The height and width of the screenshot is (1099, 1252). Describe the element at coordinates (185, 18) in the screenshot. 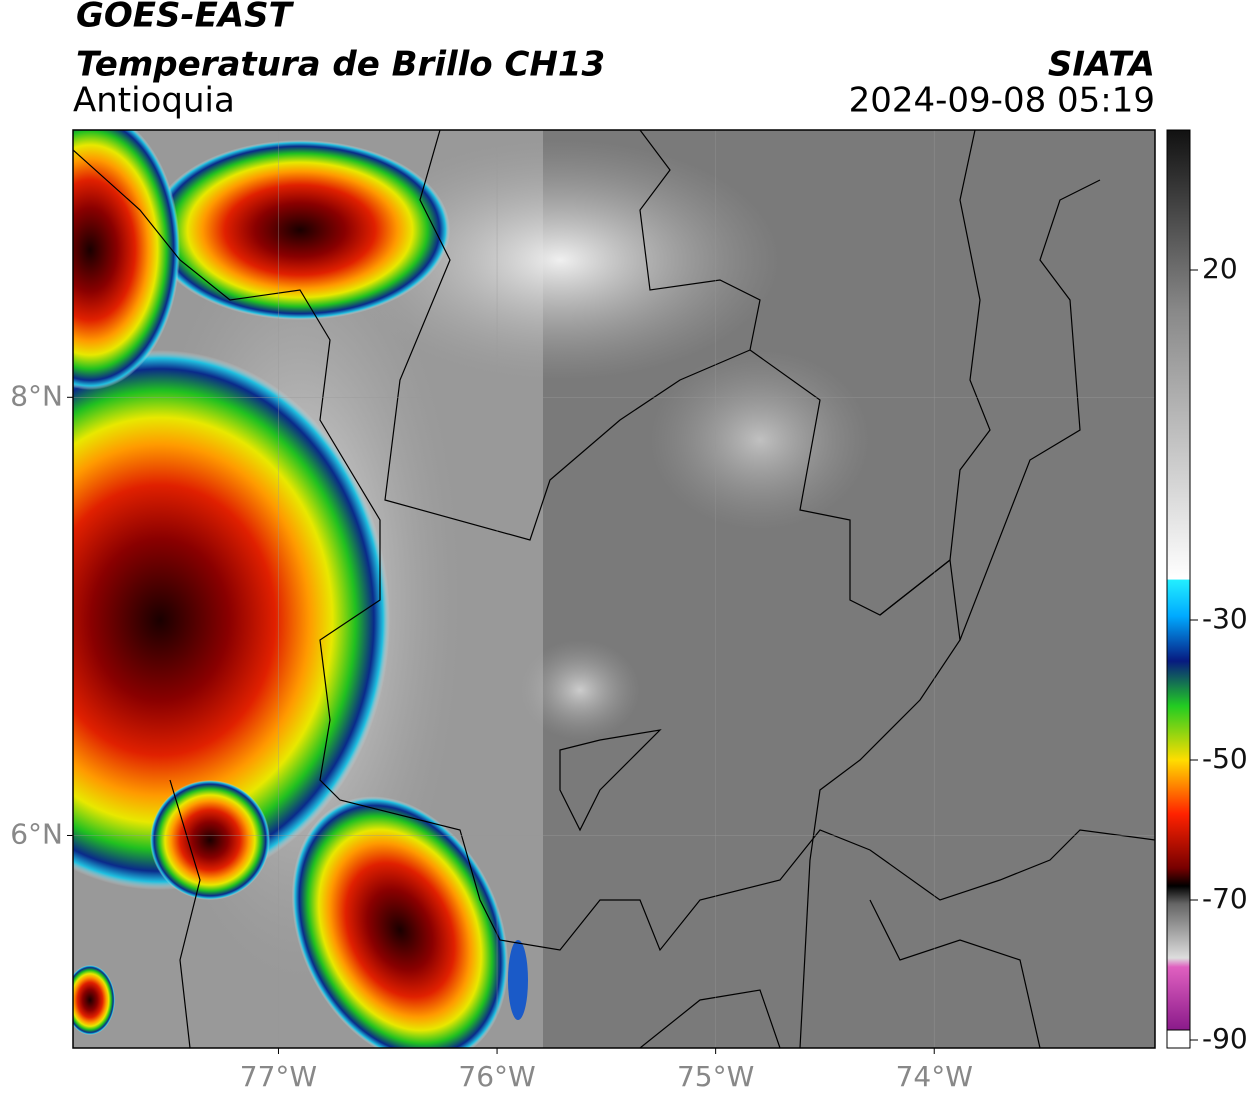

I see `title: GOES-EAST` at that location.